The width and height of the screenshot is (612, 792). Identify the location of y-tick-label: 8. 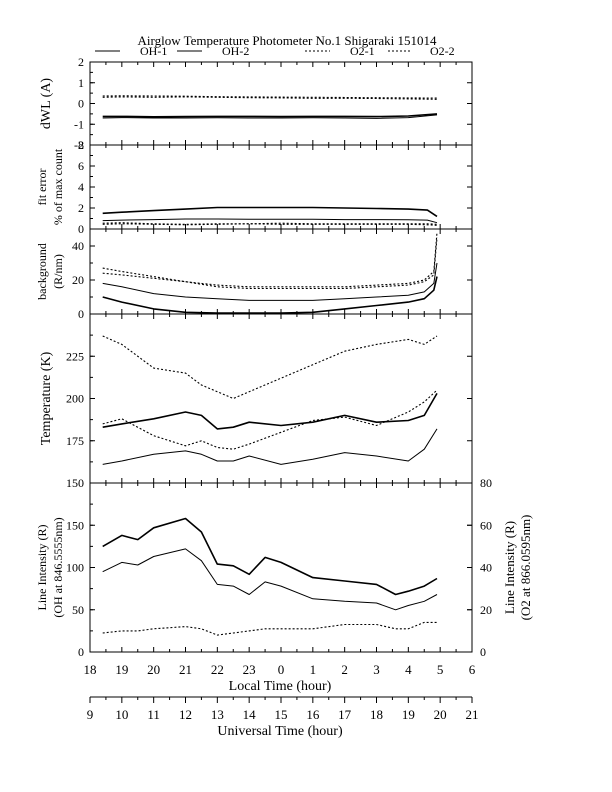
(81, 145).